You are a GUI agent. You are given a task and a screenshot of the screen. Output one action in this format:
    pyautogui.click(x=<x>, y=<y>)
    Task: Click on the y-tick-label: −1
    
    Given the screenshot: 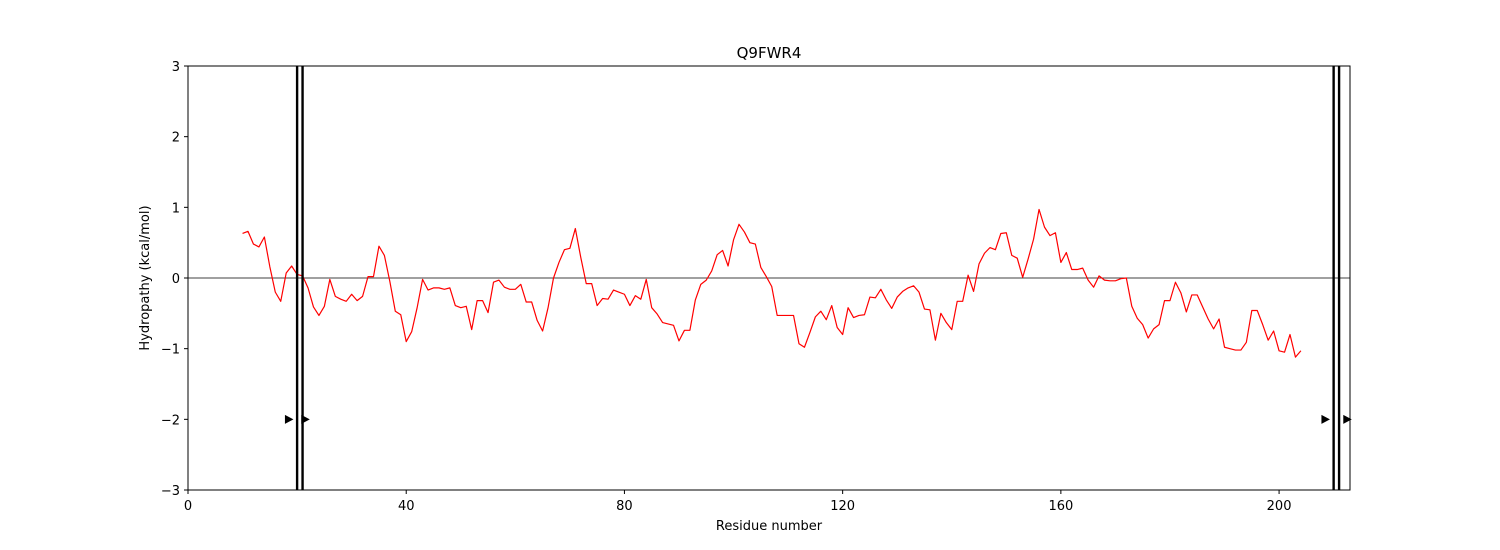 What is the action you would take?
    pyautogui.click(x=170, y=350)
    